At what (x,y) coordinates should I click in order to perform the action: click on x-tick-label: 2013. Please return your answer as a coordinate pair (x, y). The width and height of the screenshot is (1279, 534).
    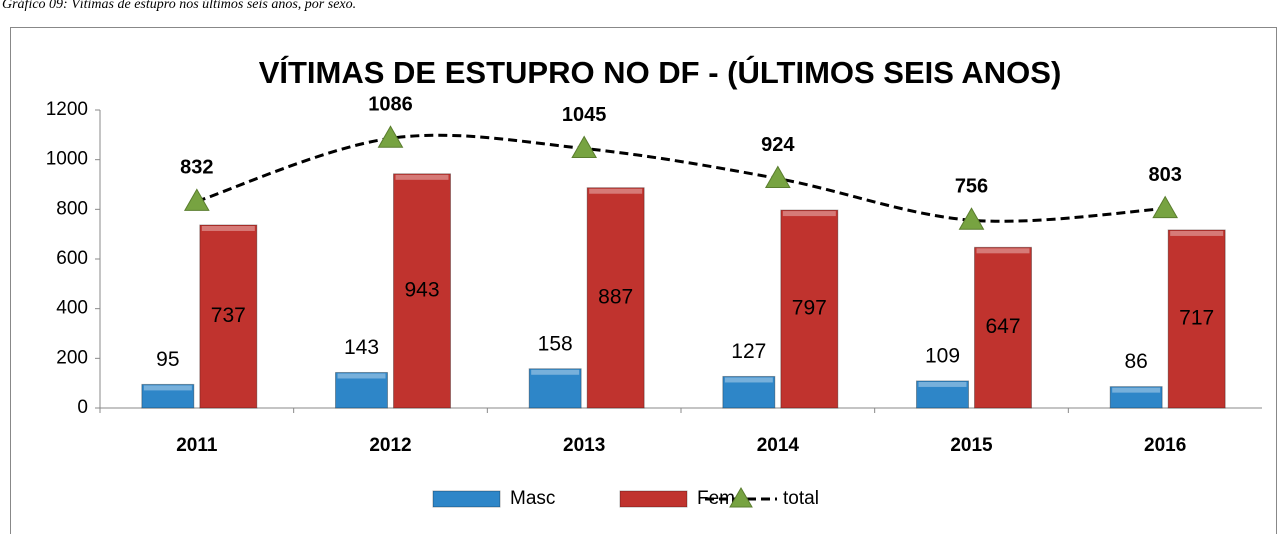
    Looking at the image, I should click on (584, 445).